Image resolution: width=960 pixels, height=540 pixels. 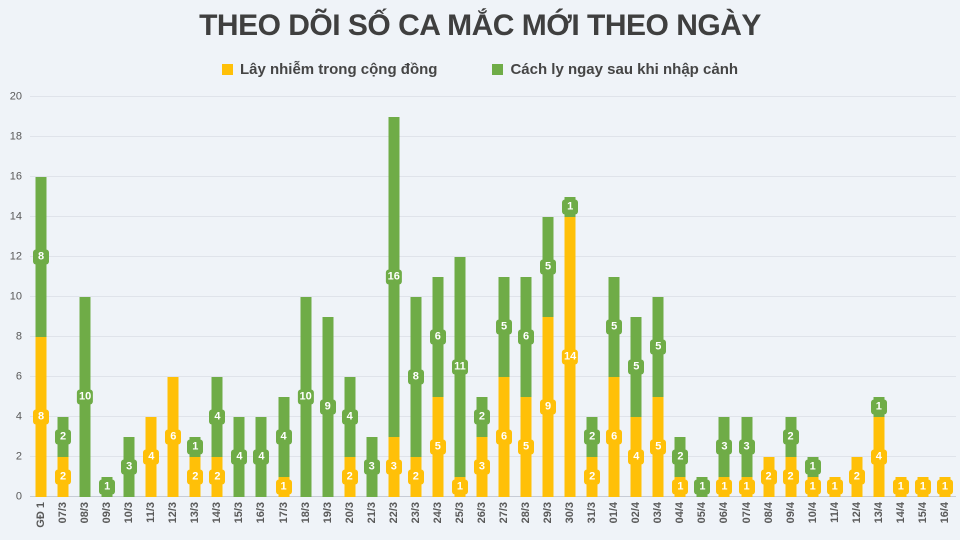 I want to click on data-label: 14, so click(x=570, y=357).